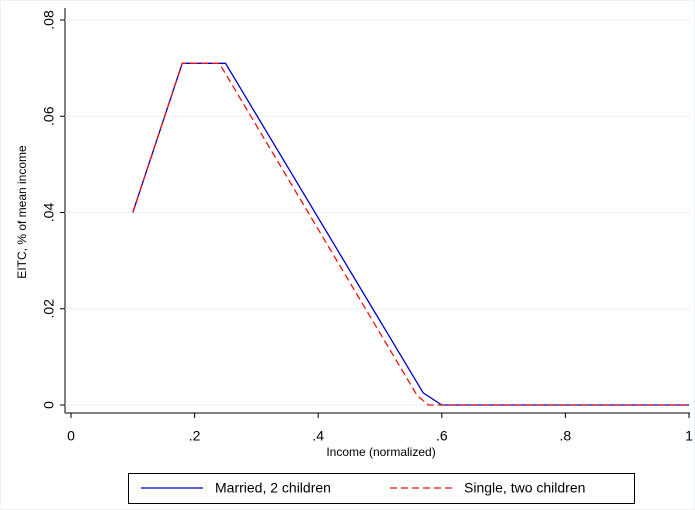 This screenshot has width=695, height=510. I want to click on x-axis-title: Income (normalized), so click(380, 452).